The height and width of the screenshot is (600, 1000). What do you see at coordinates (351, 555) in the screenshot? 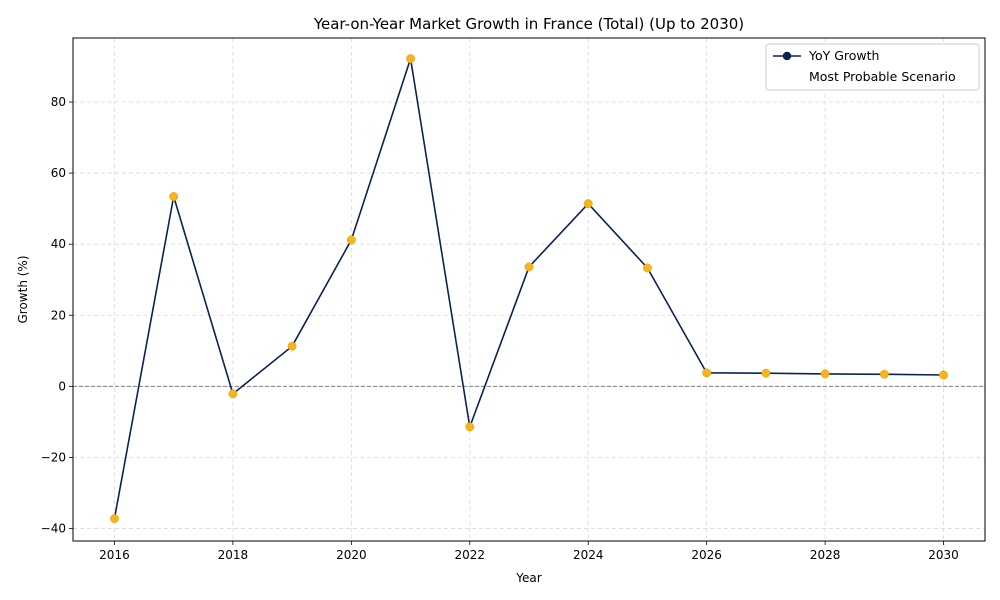
I see `x-tick-label: 2020` at bounding box center [351, 555].